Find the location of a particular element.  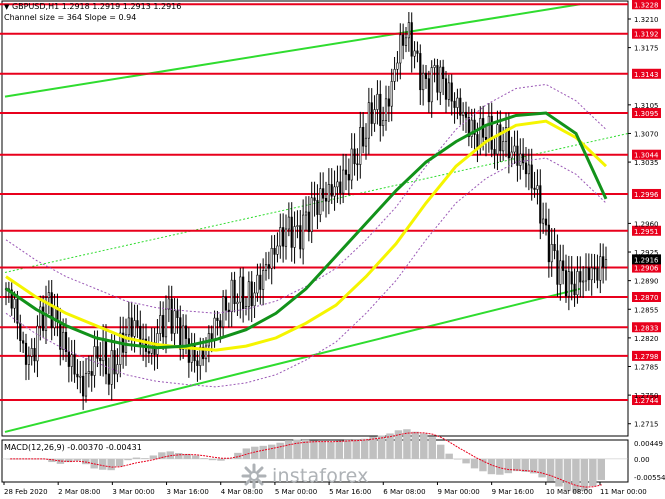

watermark-text: instaforex is located at coordinates (320, 476).